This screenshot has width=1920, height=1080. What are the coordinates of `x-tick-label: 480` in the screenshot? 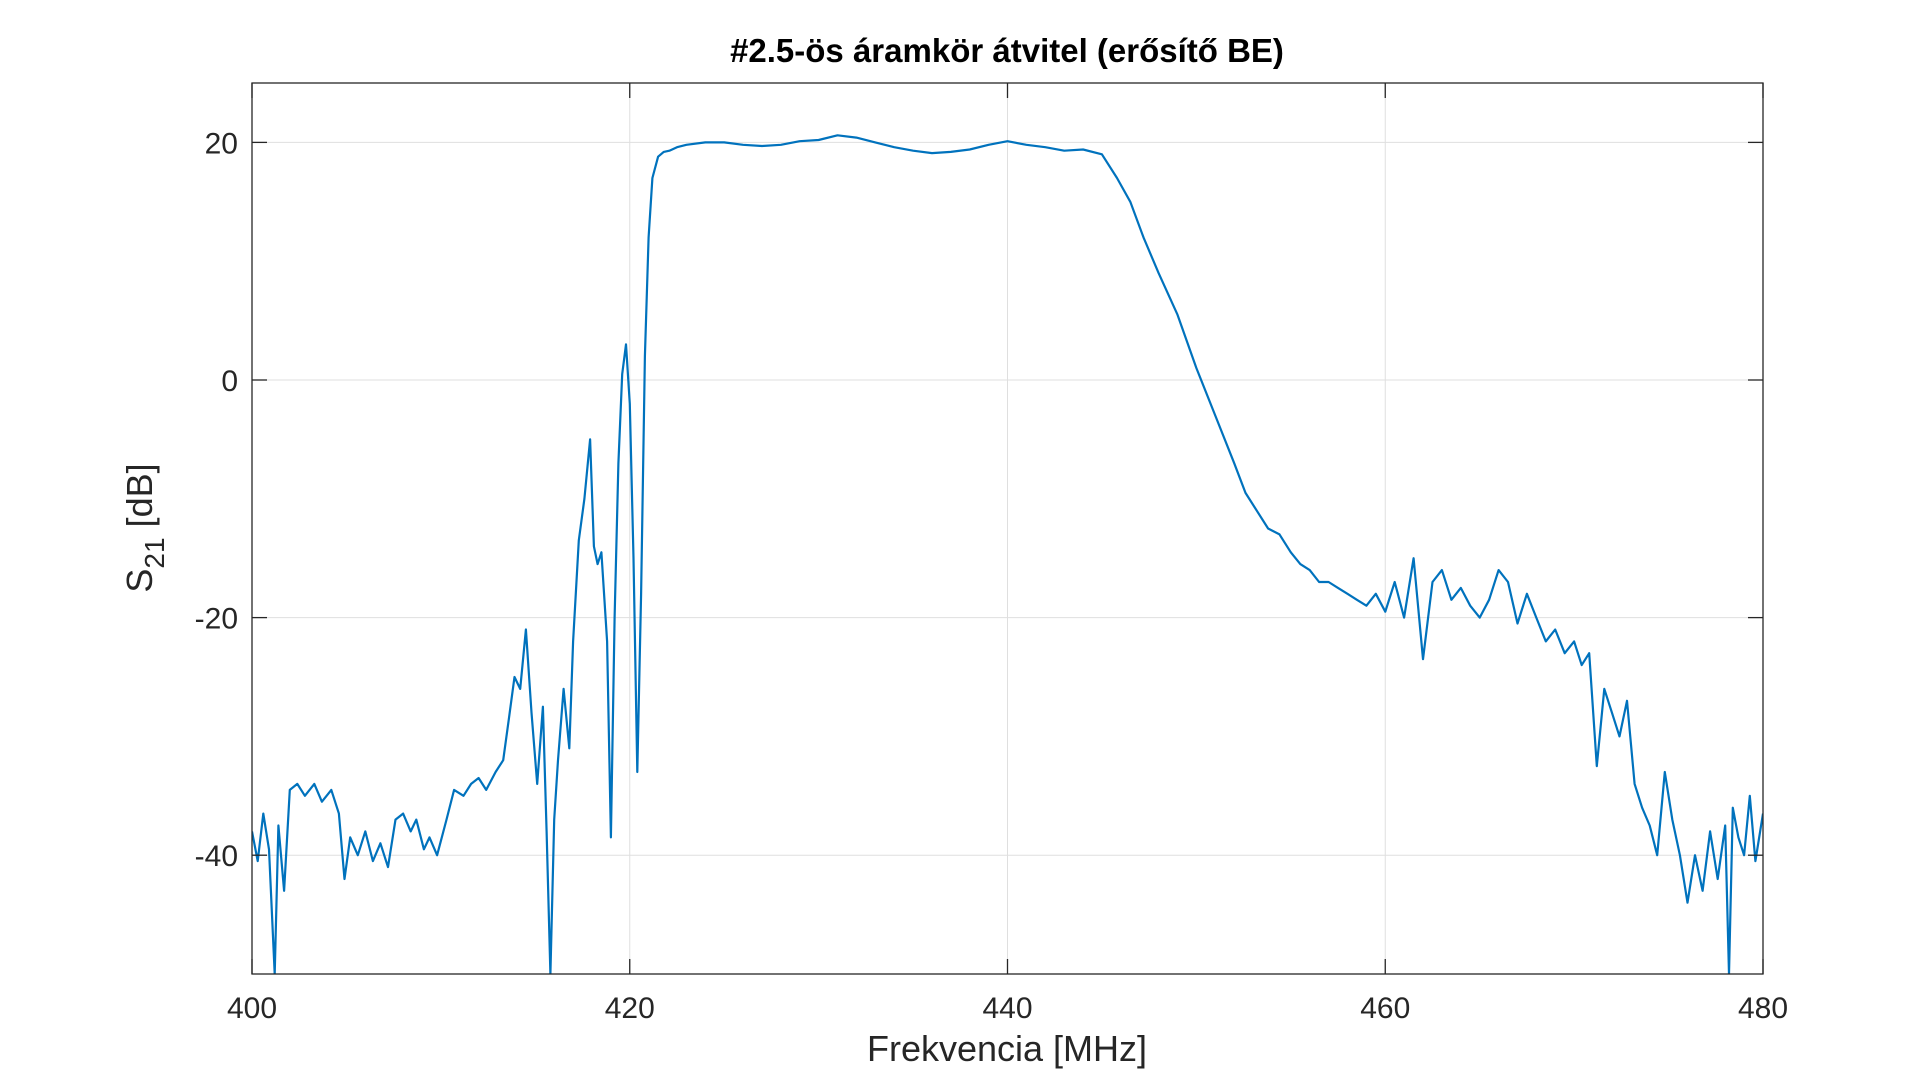 It's located at (1763, 1008).